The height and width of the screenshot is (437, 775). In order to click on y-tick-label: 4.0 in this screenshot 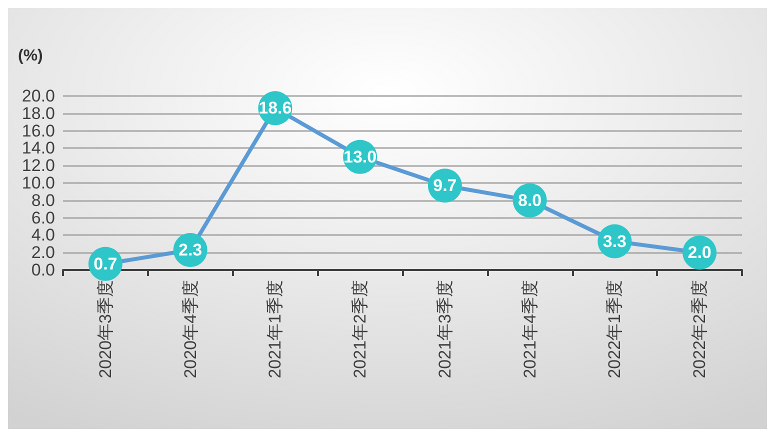, I will do `click(43, 235)`.